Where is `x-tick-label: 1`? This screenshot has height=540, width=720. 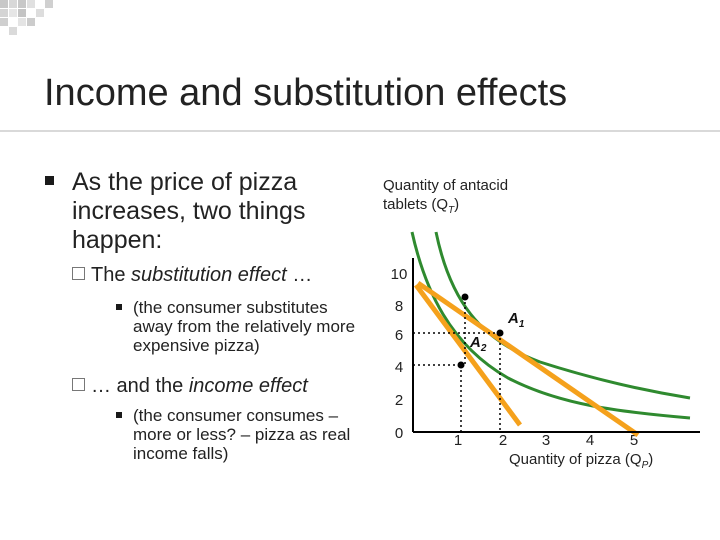 x-tick-label: 1 is located at coordinates (458, 440).